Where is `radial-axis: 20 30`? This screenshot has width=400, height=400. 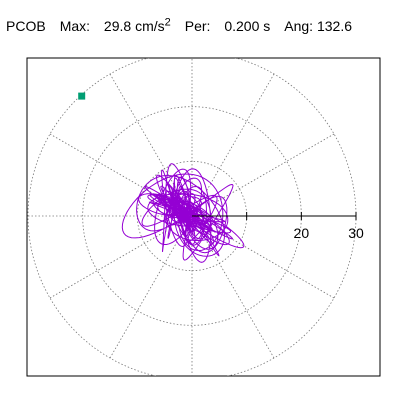
radial-axis: 20 30 is located at coordinates (278, 226).